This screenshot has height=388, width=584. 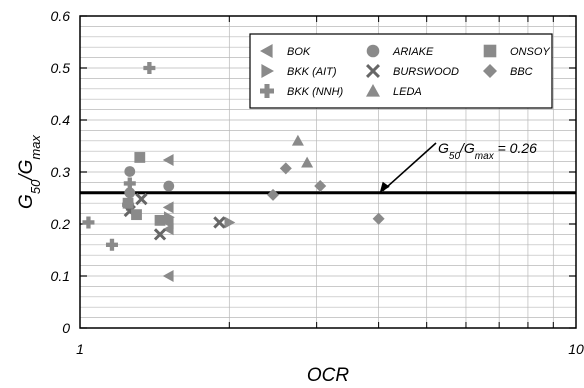 I want to click on y-tick-label: 0.6, so click(x=61, y=16).